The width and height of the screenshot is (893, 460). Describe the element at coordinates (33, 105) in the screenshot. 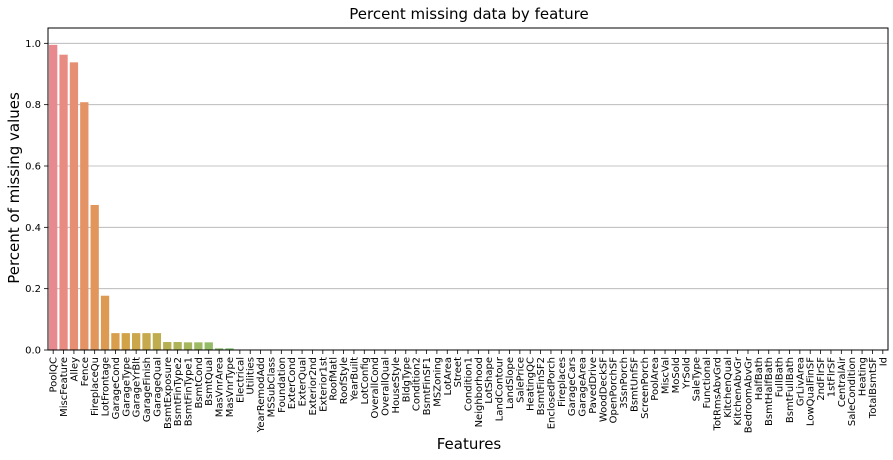

I see `y-tick-label: 0.8` at that location.